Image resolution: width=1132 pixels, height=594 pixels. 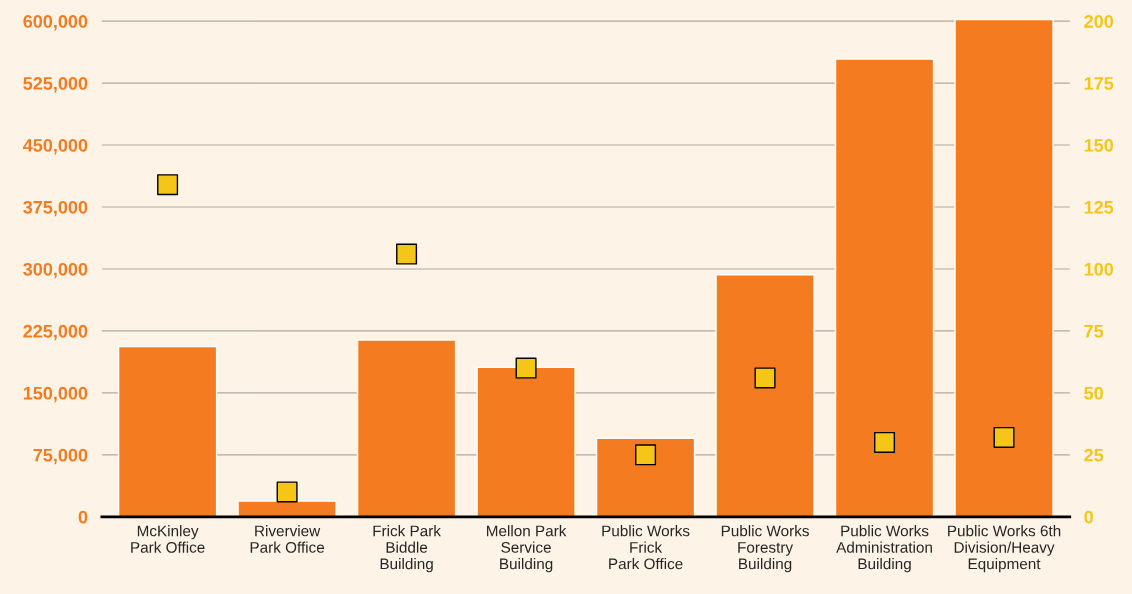 What do you see at coordinates (407, 549) in the screenshot?
I see `x-tick-label: Frick Park Biddle Building` at bounding box center [407, 549].